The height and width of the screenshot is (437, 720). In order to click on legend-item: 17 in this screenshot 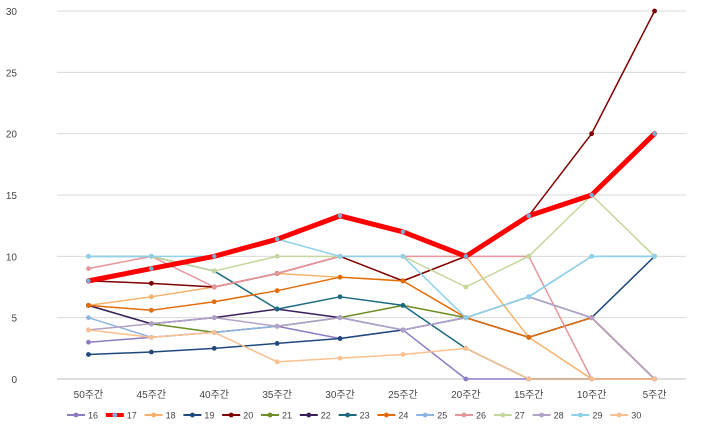, I will do `click(121, 416)`.